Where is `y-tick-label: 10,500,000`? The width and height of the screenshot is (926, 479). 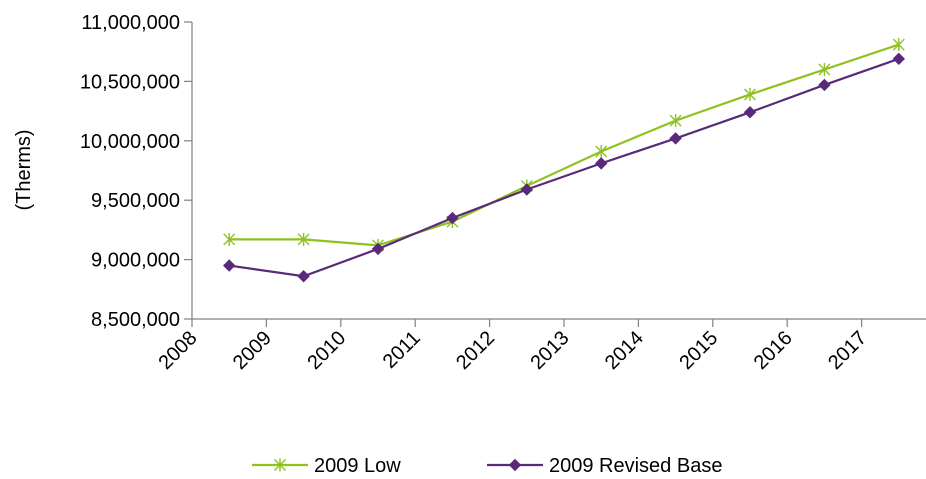 y-tick-label: 10,500,000 is located at coordinates (130, 82).